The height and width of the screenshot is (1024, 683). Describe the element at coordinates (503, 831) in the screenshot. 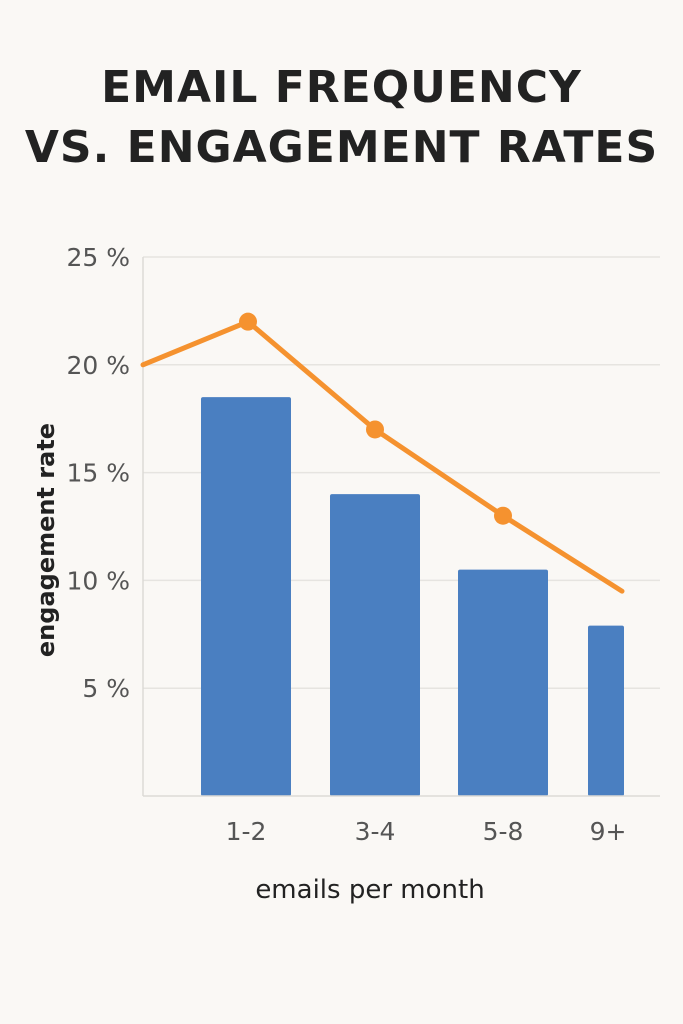

I see `x-tick-label: 5-8` at that location.